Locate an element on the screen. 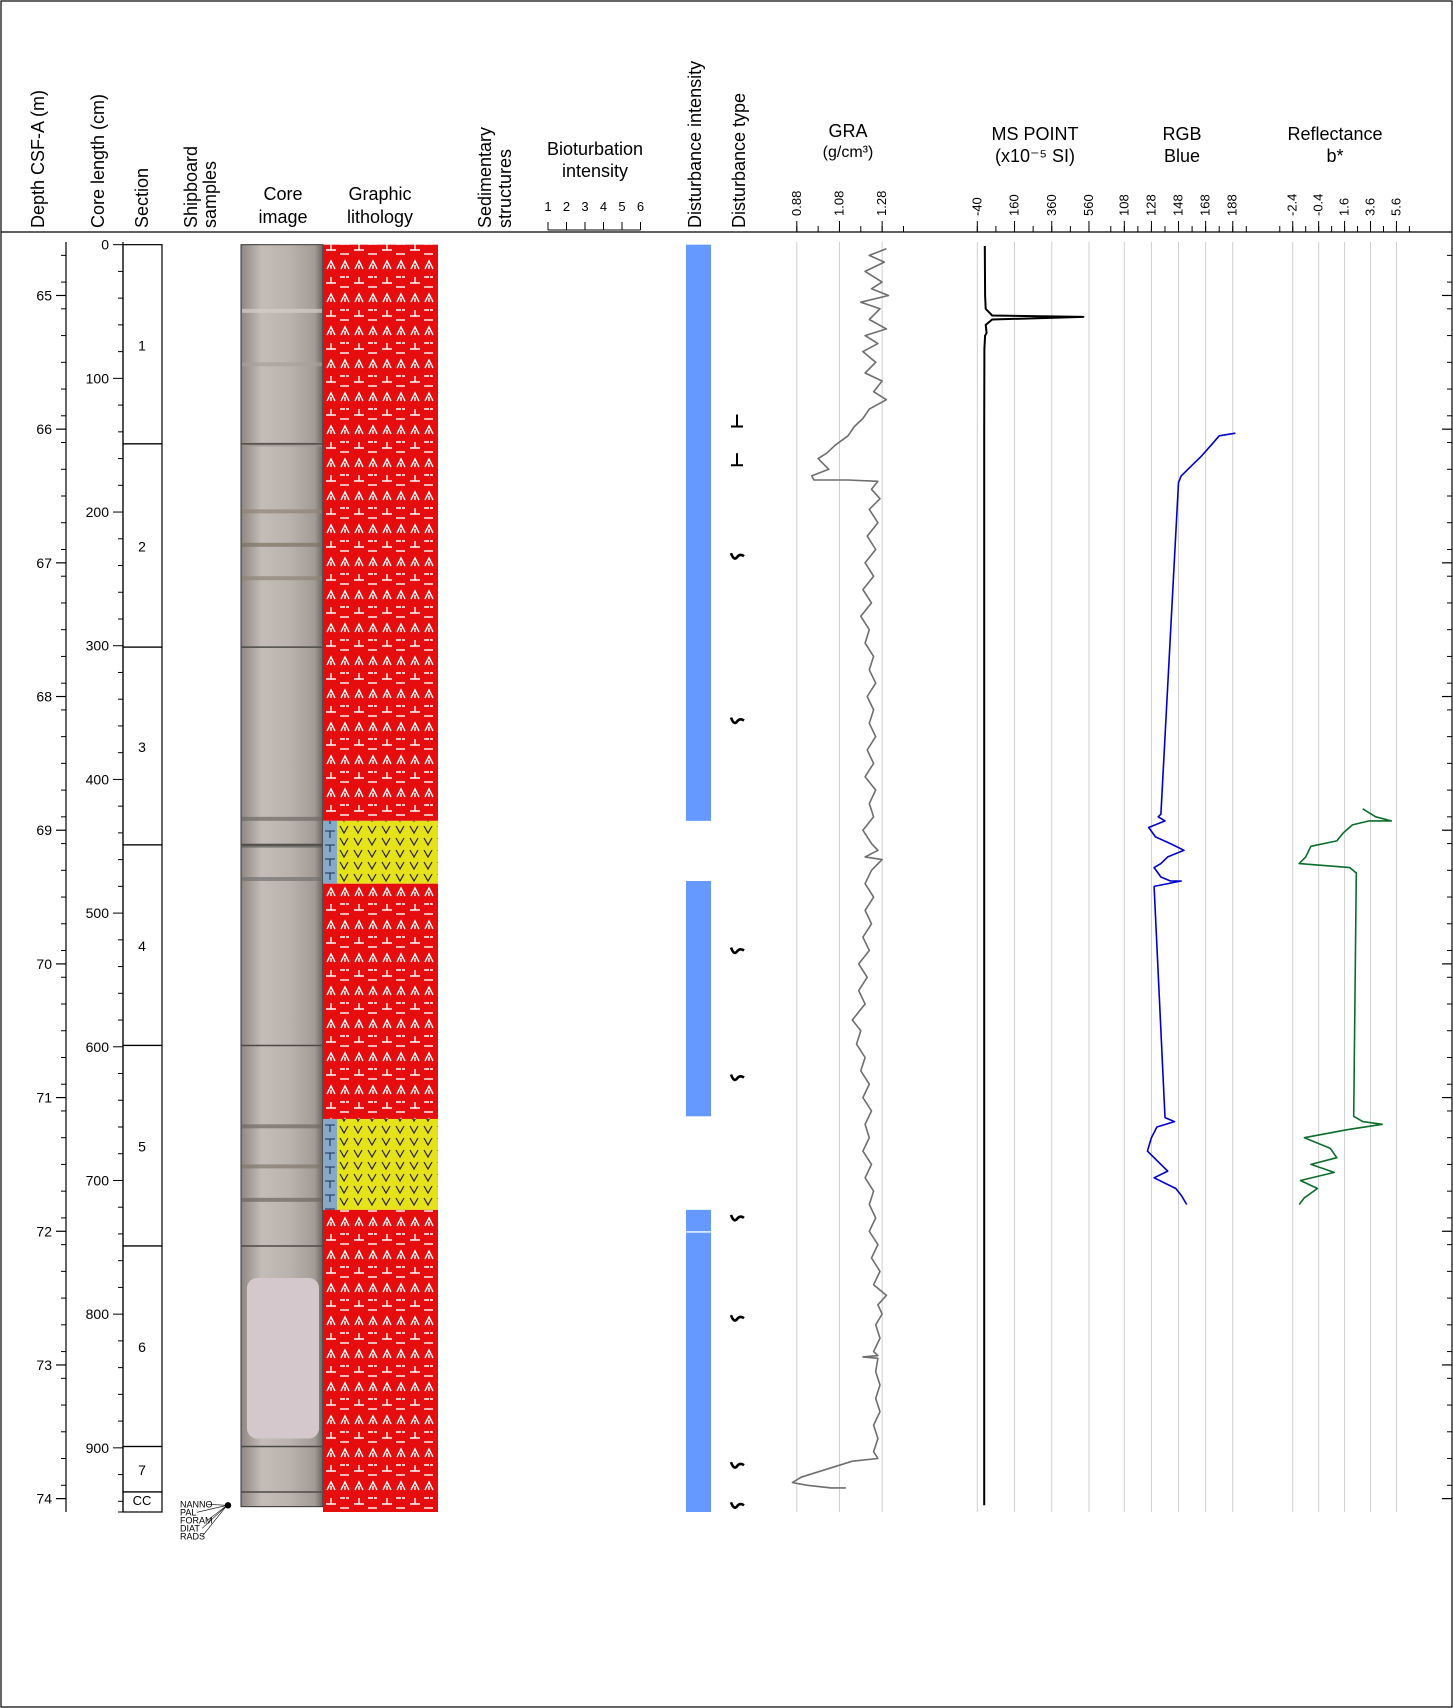  bioturbation-scale-label: 5 is located at coordinates (621, 206).